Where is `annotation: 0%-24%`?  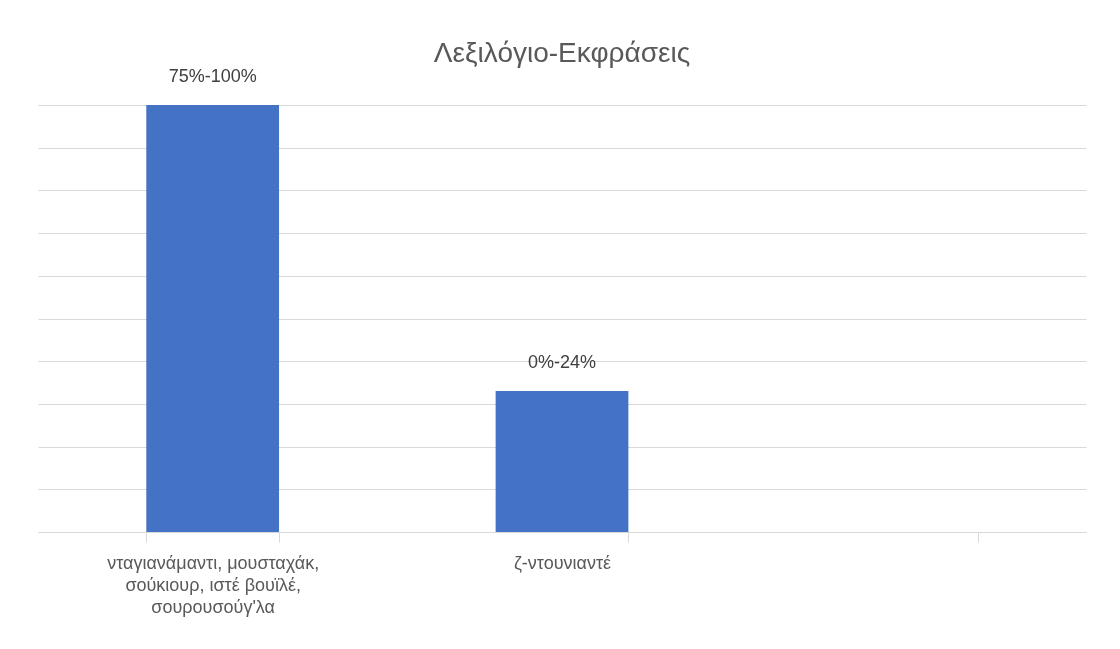
annotation: 0%-24% is located at coordinates (562, 362).